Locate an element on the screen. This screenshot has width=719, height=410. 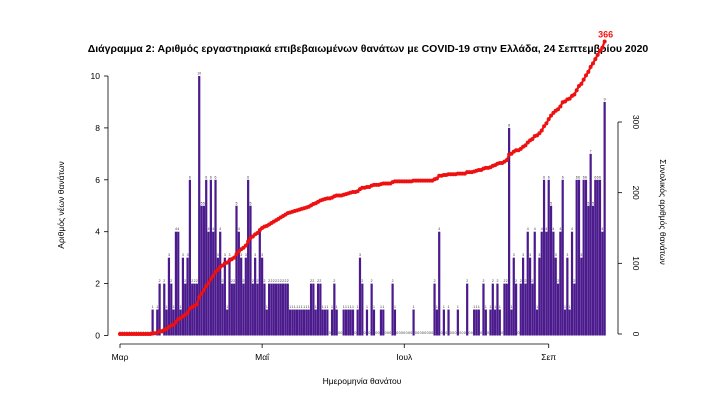
y2-tick-label: 300 is located at coordinates (636, 122).